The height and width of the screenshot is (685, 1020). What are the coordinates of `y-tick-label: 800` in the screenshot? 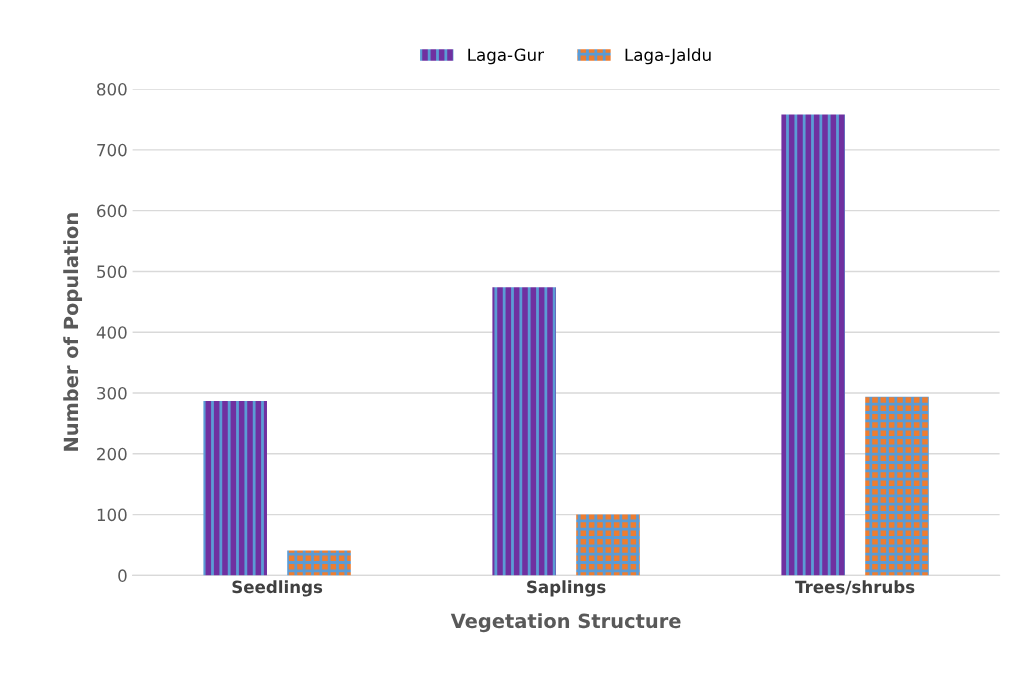 It's located at (112, 89).